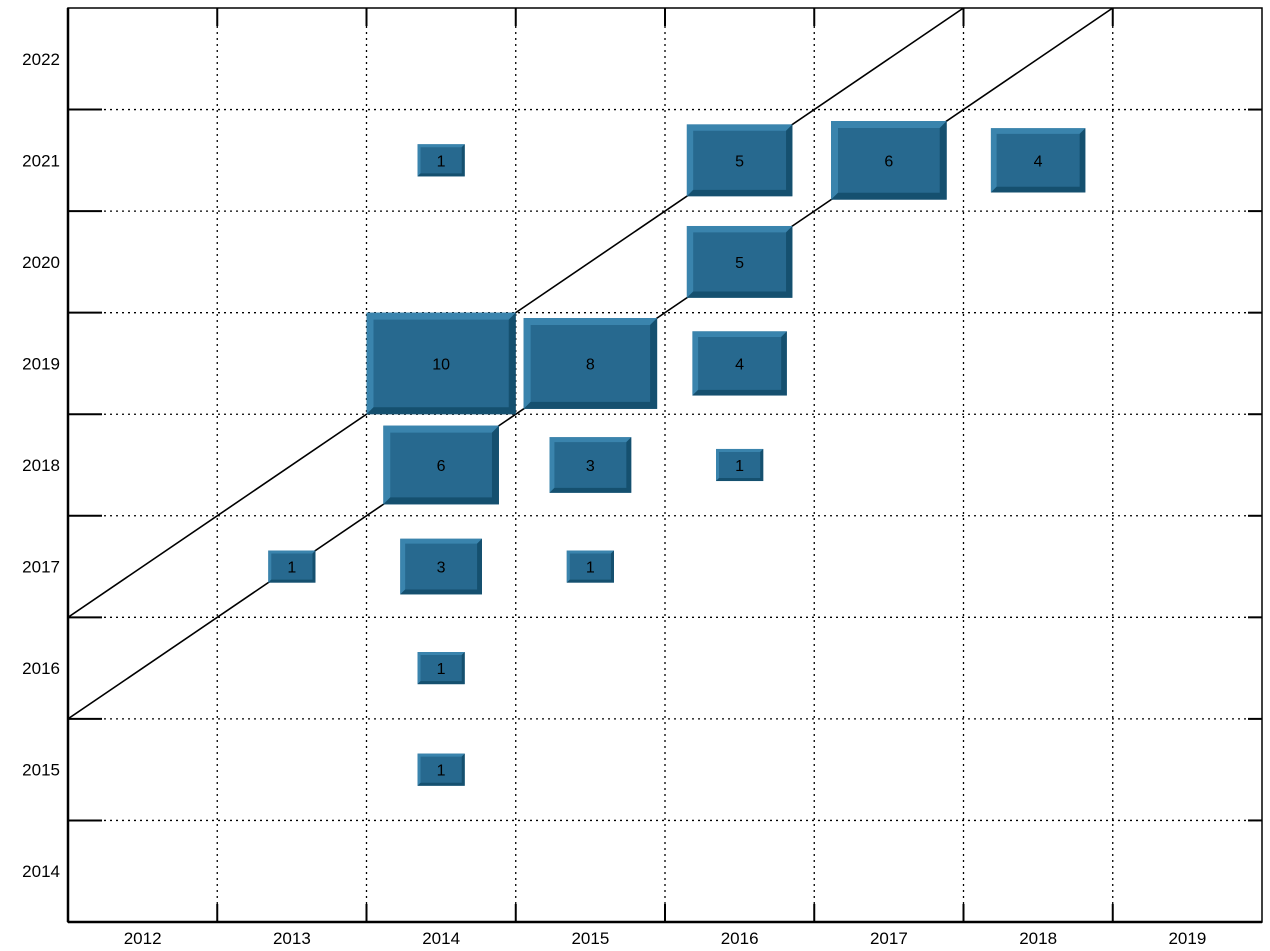  What do you see at coordinates (441, 938) in the screenshot?
I see `x-tick-label: 2014` at bounding box center [441, 938].